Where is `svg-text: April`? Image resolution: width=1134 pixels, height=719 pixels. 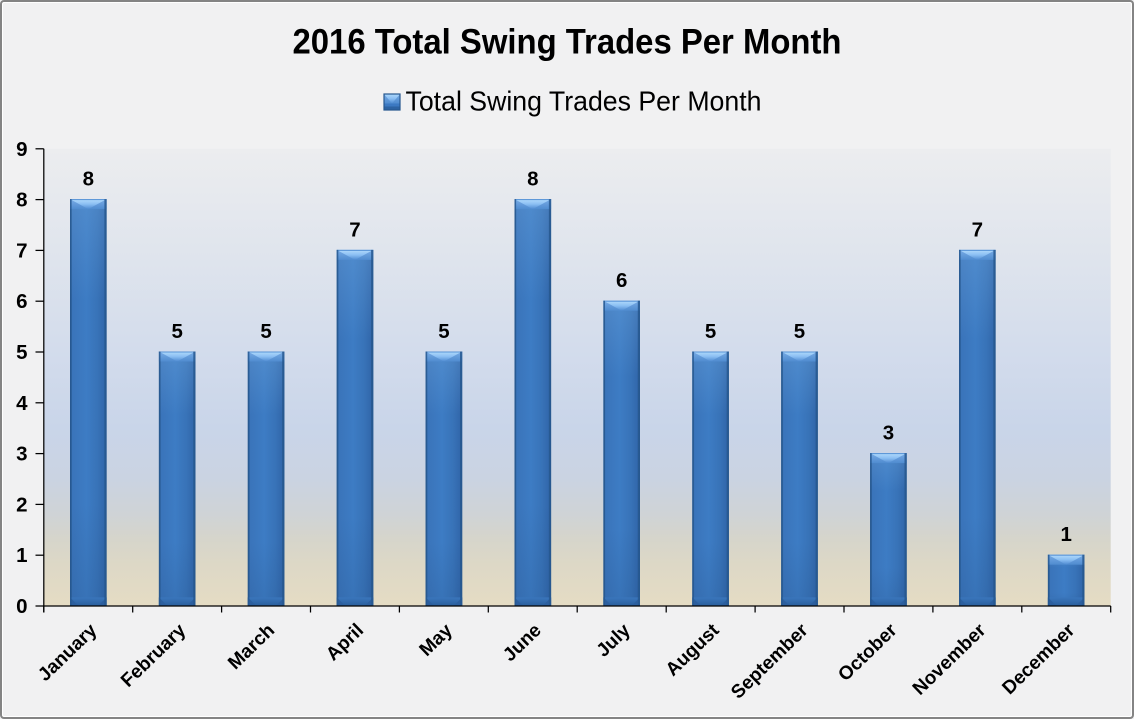
svg-text: April is located at coordinates (345, 642).